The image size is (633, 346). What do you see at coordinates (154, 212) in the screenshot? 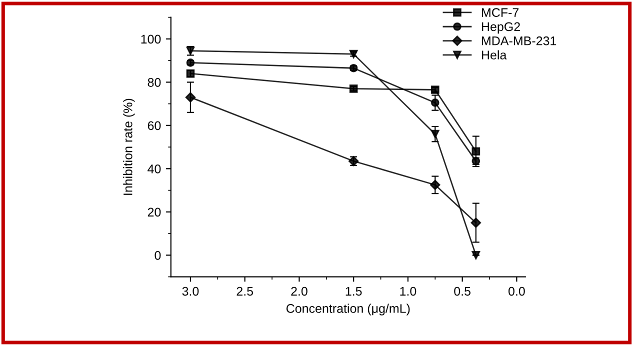
I see `y-tick-label: 20` at bounding box center [154, 212].